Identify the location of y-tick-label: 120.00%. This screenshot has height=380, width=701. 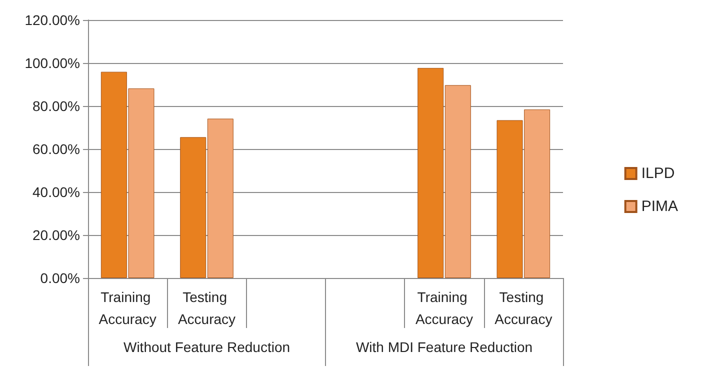
(52, 20).